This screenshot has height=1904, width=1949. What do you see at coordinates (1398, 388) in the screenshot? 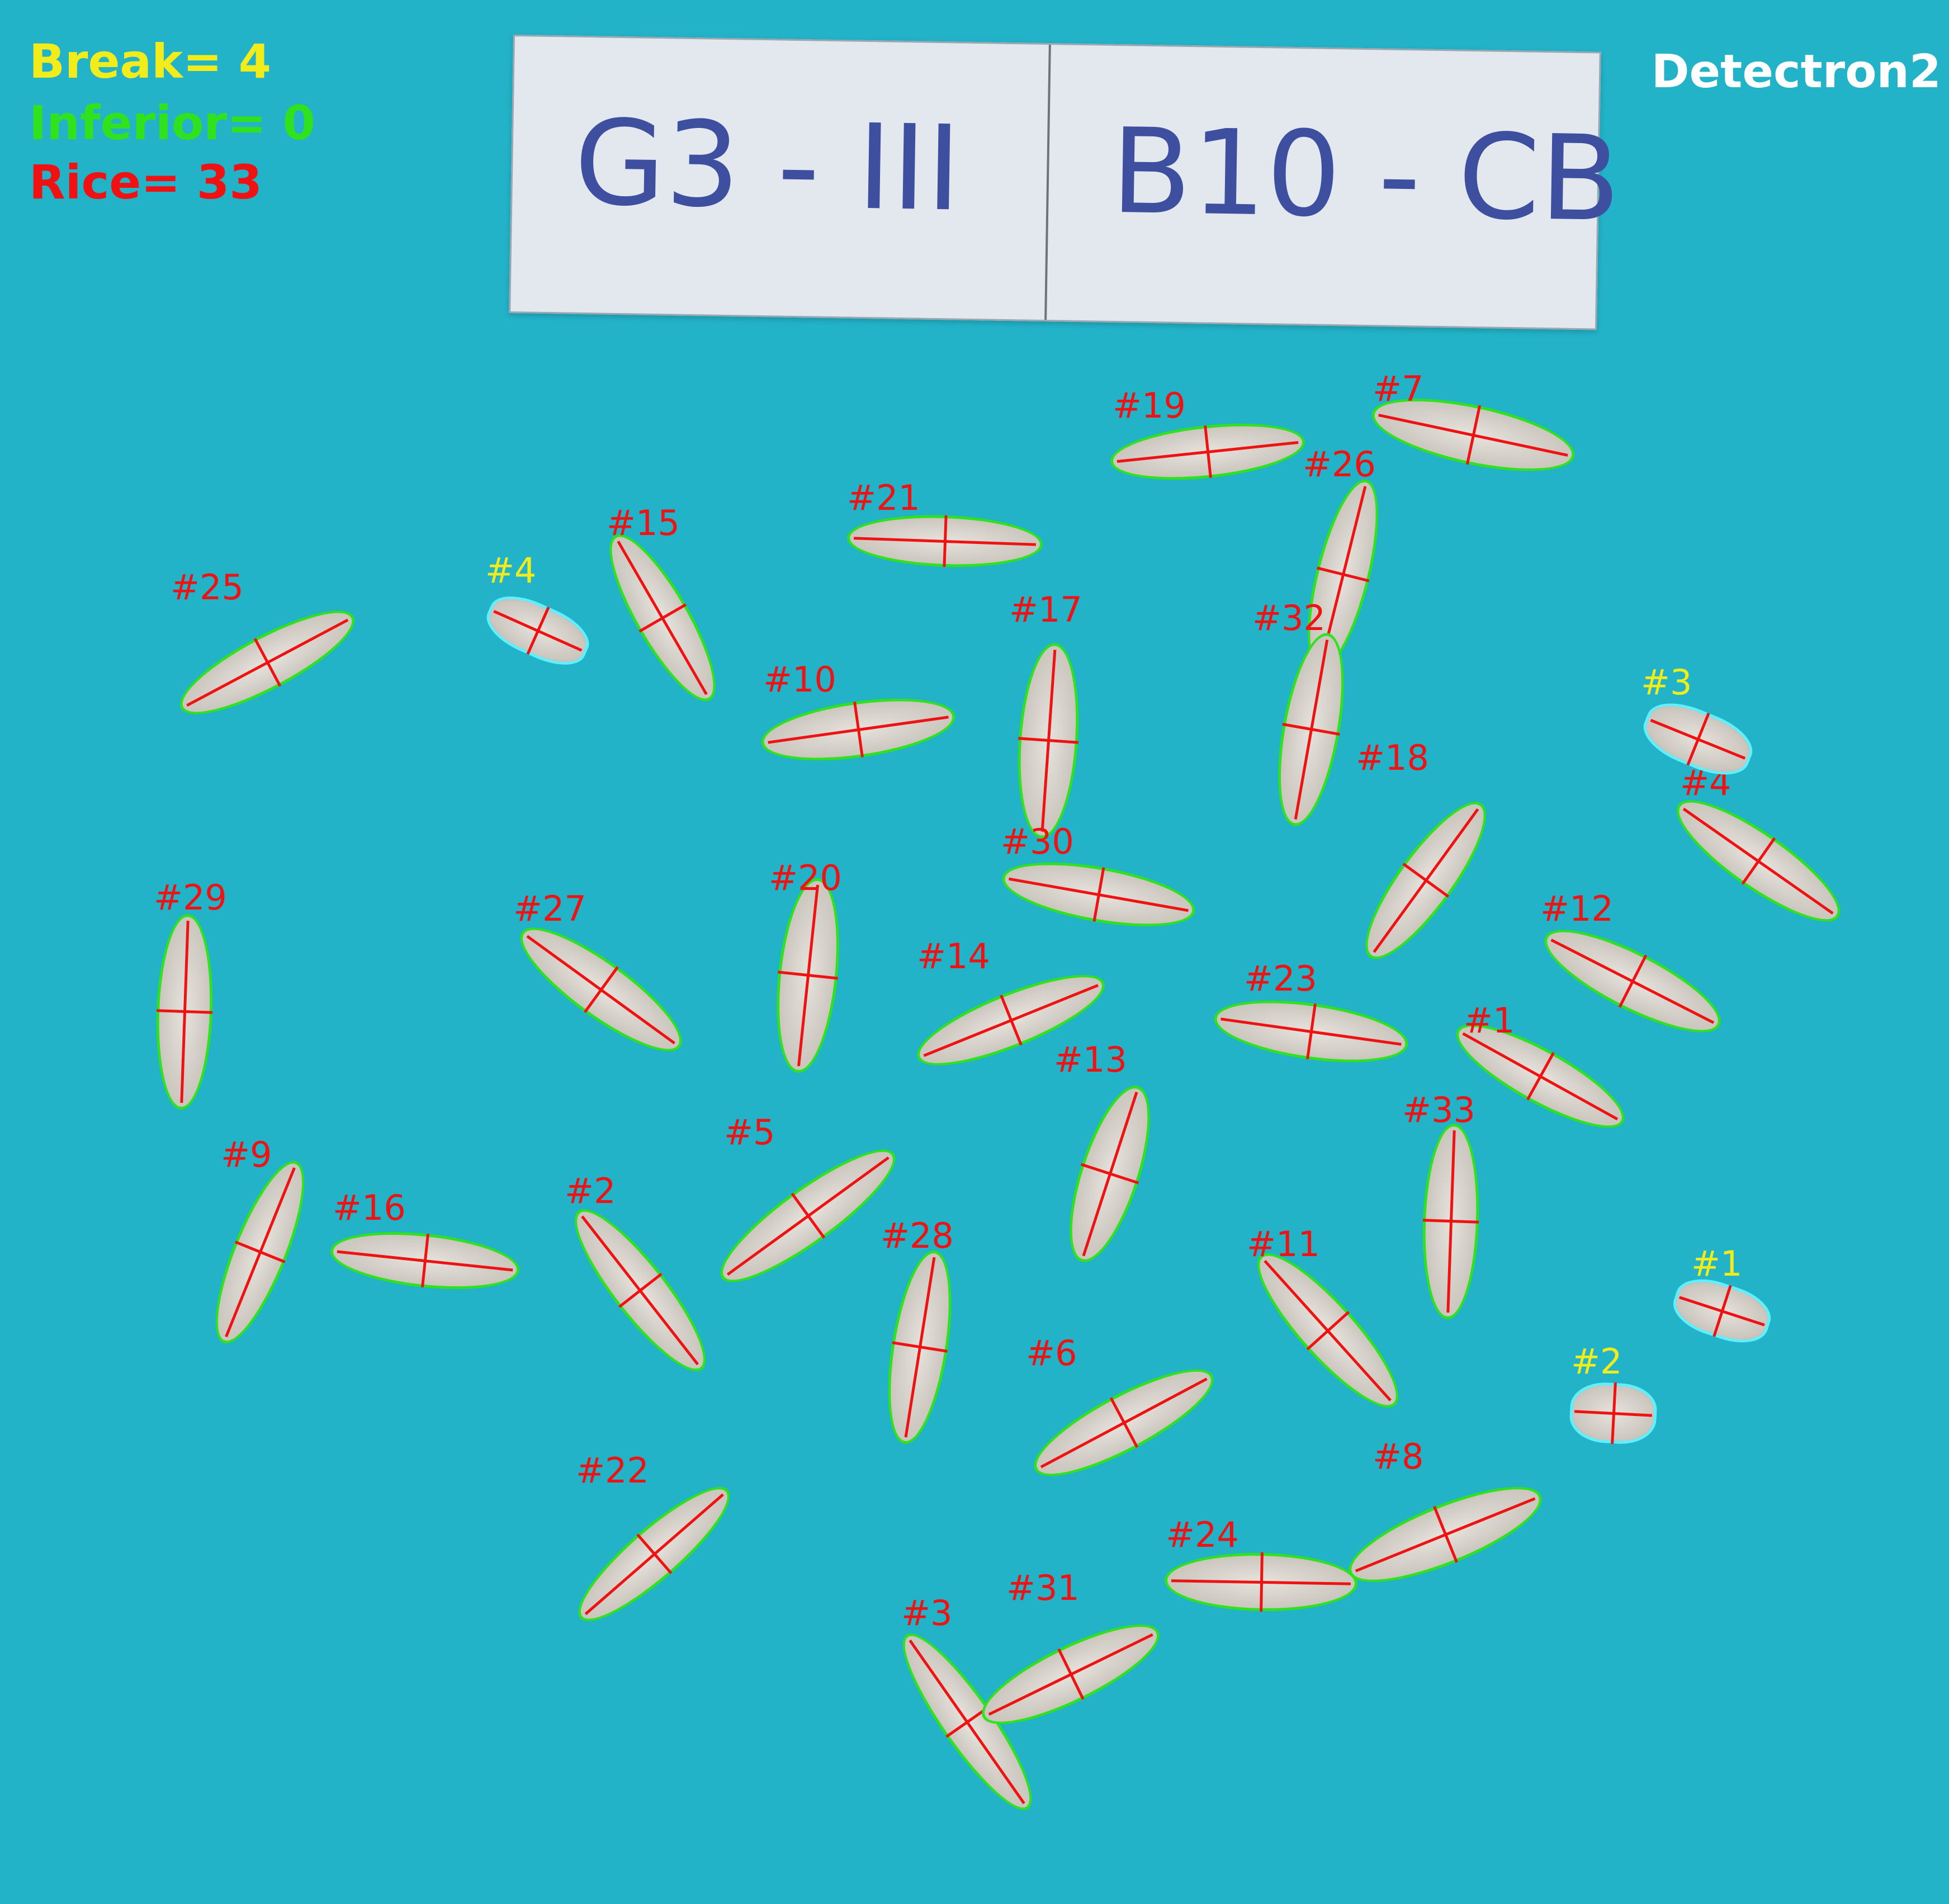
I see `grain-id-label: #7` at bounding box center [1398, 388].